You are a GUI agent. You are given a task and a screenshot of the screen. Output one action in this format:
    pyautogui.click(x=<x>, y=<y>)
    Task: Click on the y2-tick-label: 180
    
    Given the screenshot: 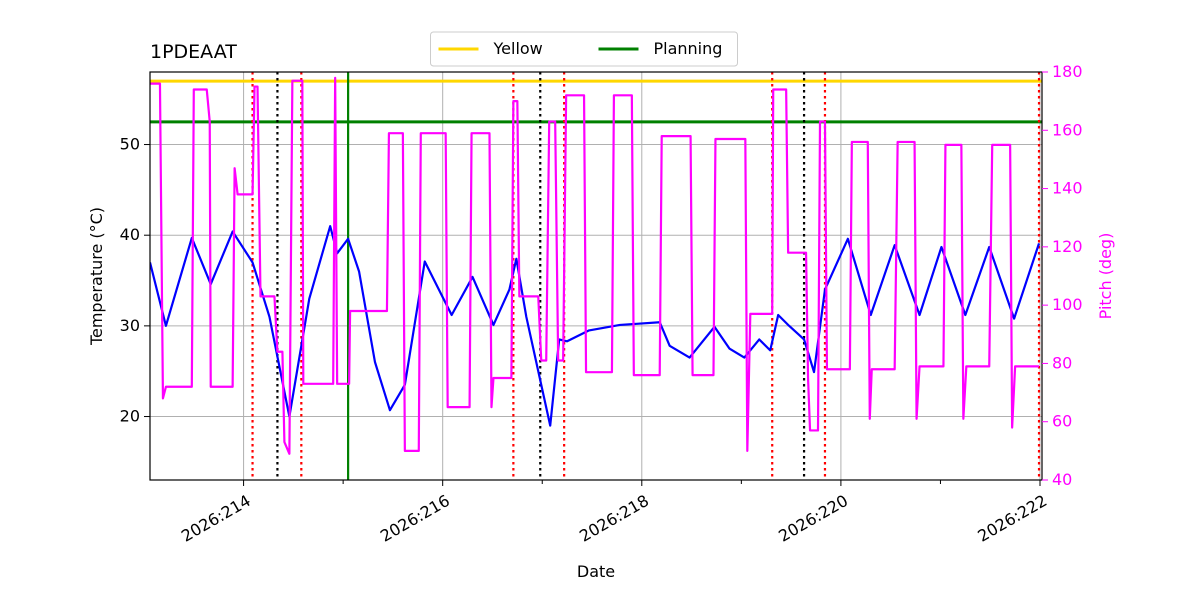 What is the action you would take?
    pyautogui.click(x=1067, y=71)
    